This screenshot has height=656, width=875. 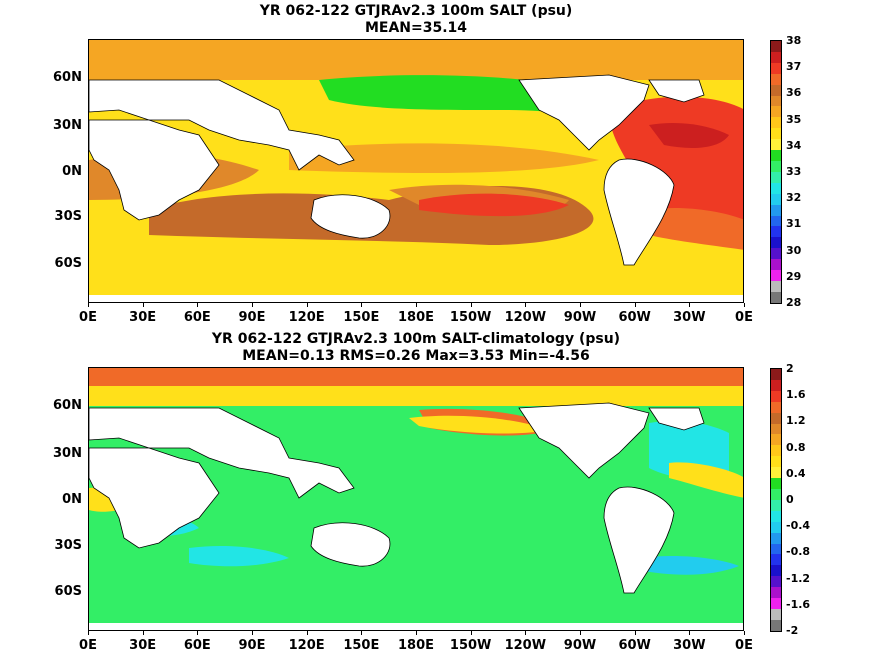 I want to click on p2-lon-label-10: 60W, so click(x=634, y=645).